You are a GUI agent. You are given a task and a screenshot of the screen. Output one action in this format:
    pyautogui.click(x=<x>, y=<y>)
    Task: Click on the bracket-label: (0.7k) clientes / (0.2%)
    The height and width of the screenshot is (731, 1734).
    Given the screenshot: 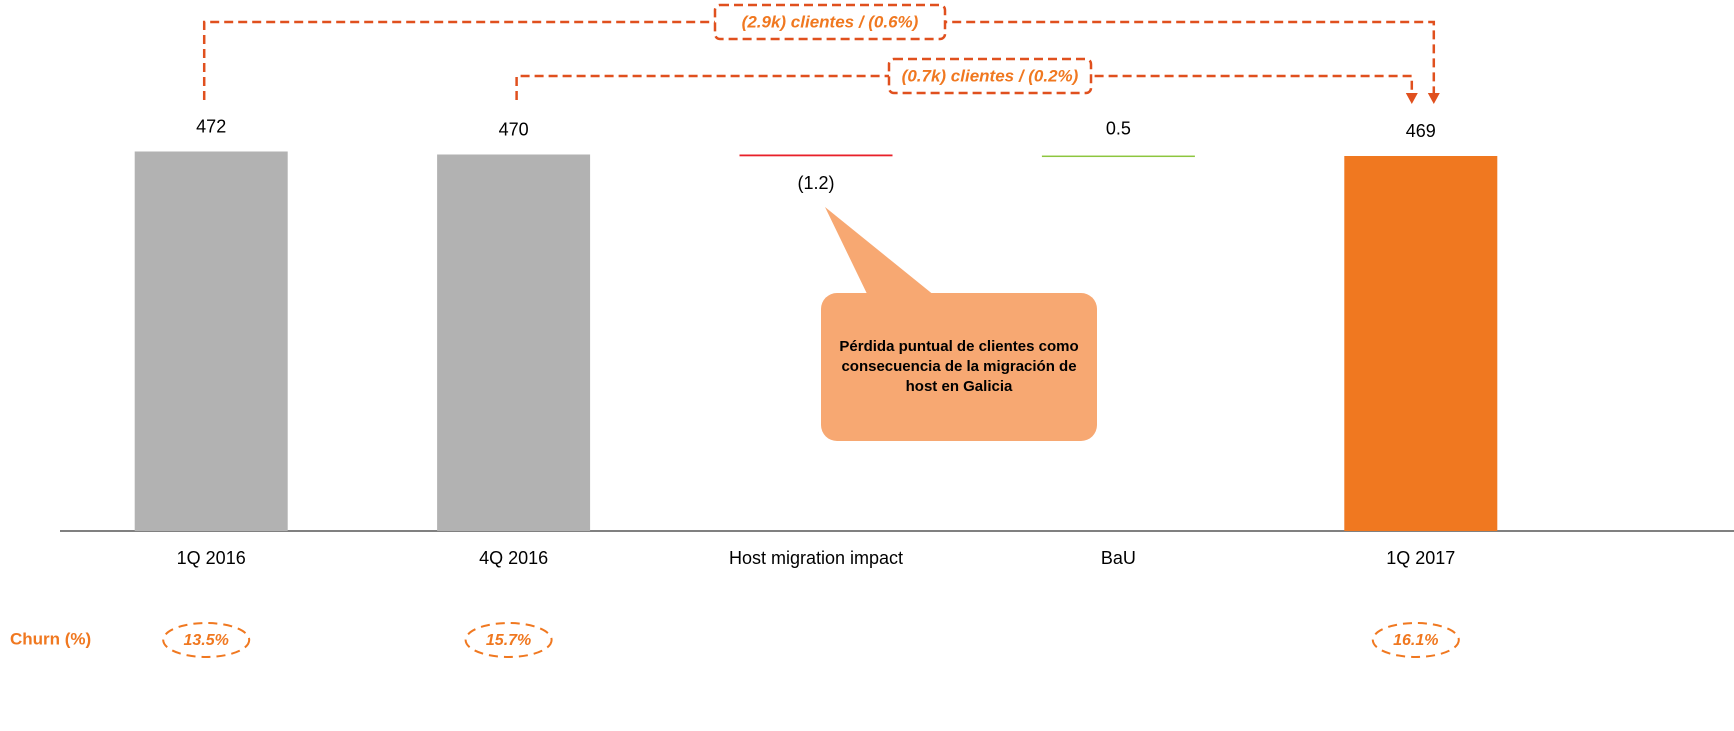 What is the action you would take?
    pyautogui.click(x=990, y=75)
    